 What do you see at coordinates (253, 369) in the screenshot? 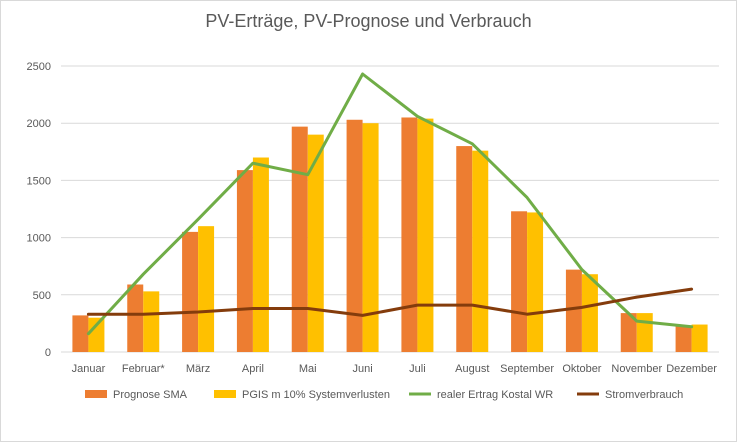
I see `x-tick-label: April` at bounding box center [253, 369].